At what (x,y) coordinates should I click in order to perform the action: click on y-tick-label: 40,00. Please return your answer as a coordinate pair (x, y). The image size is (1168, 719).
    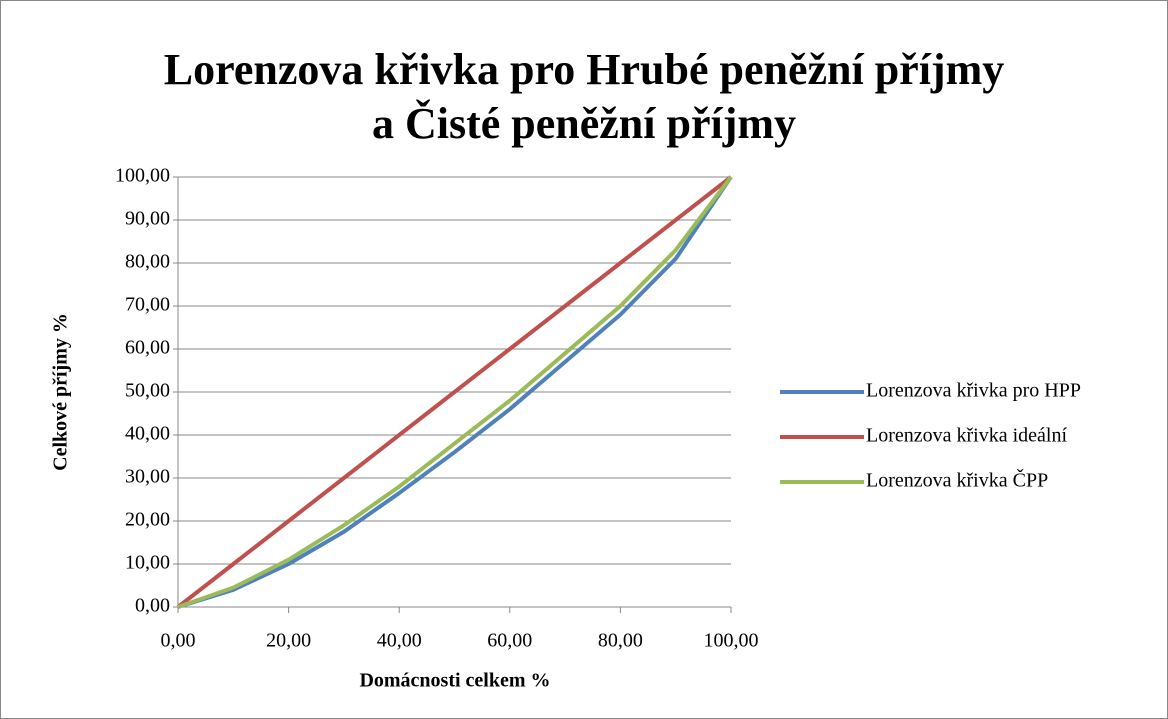
    Looking at the image, I should click on (147, 434).